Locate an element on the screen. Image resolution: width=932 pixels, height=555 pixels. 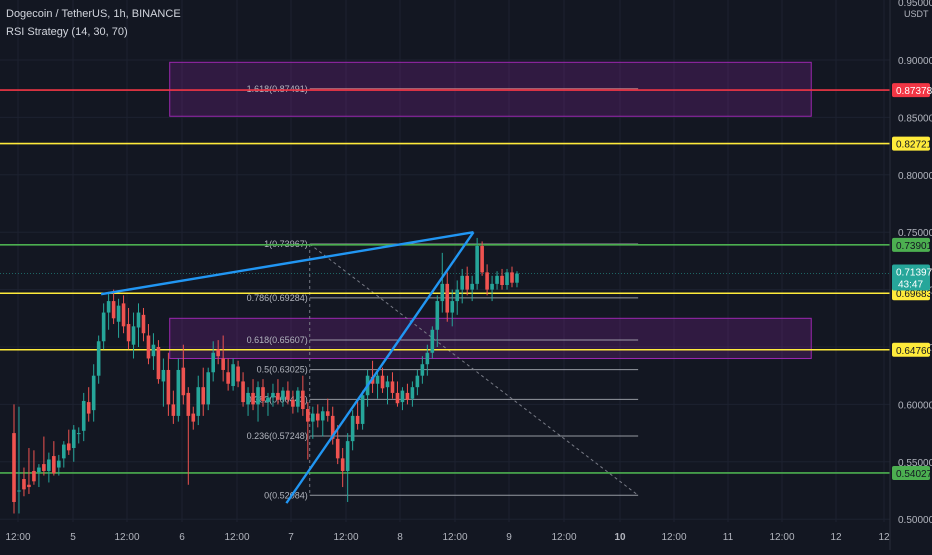
time-label: 11 is located at coordinates (728, 537).